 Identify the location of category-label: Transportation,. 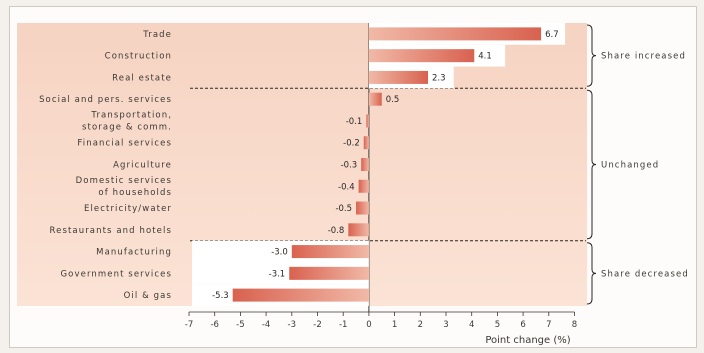
(131, 115).